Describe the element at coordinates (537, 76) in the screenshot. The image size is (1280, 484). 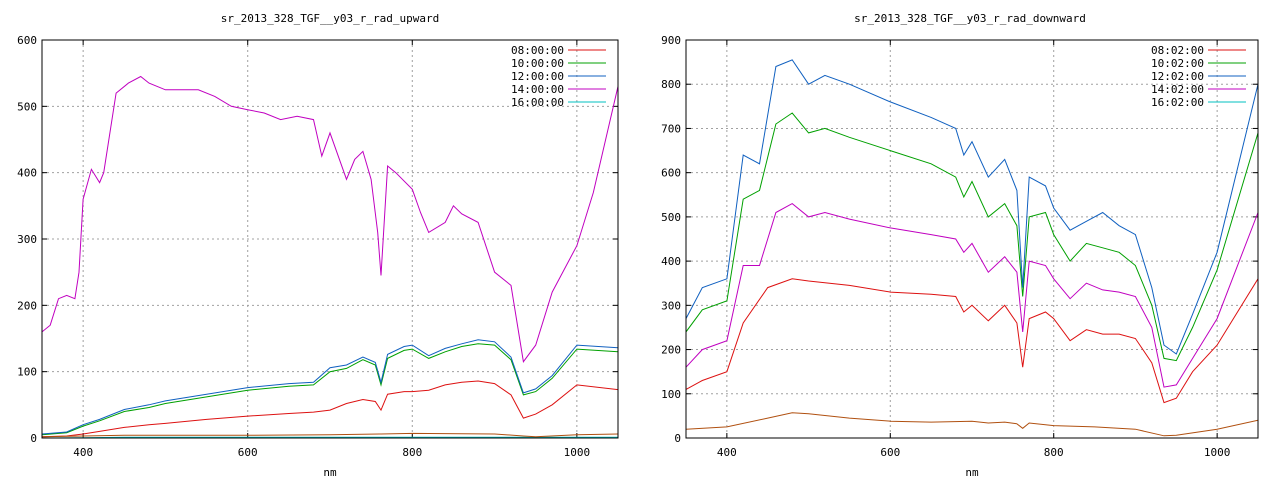
I see `legend-label: 12:00:00` at that location.